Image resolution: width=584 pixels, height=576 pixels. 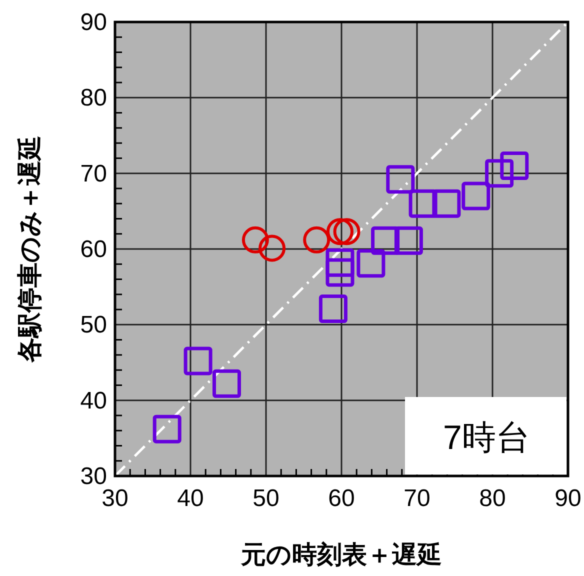 What do you see at coordinates (93, 174) in the screenshot?
I see `y-tick-label: 70` at bounding box center [93, 174].